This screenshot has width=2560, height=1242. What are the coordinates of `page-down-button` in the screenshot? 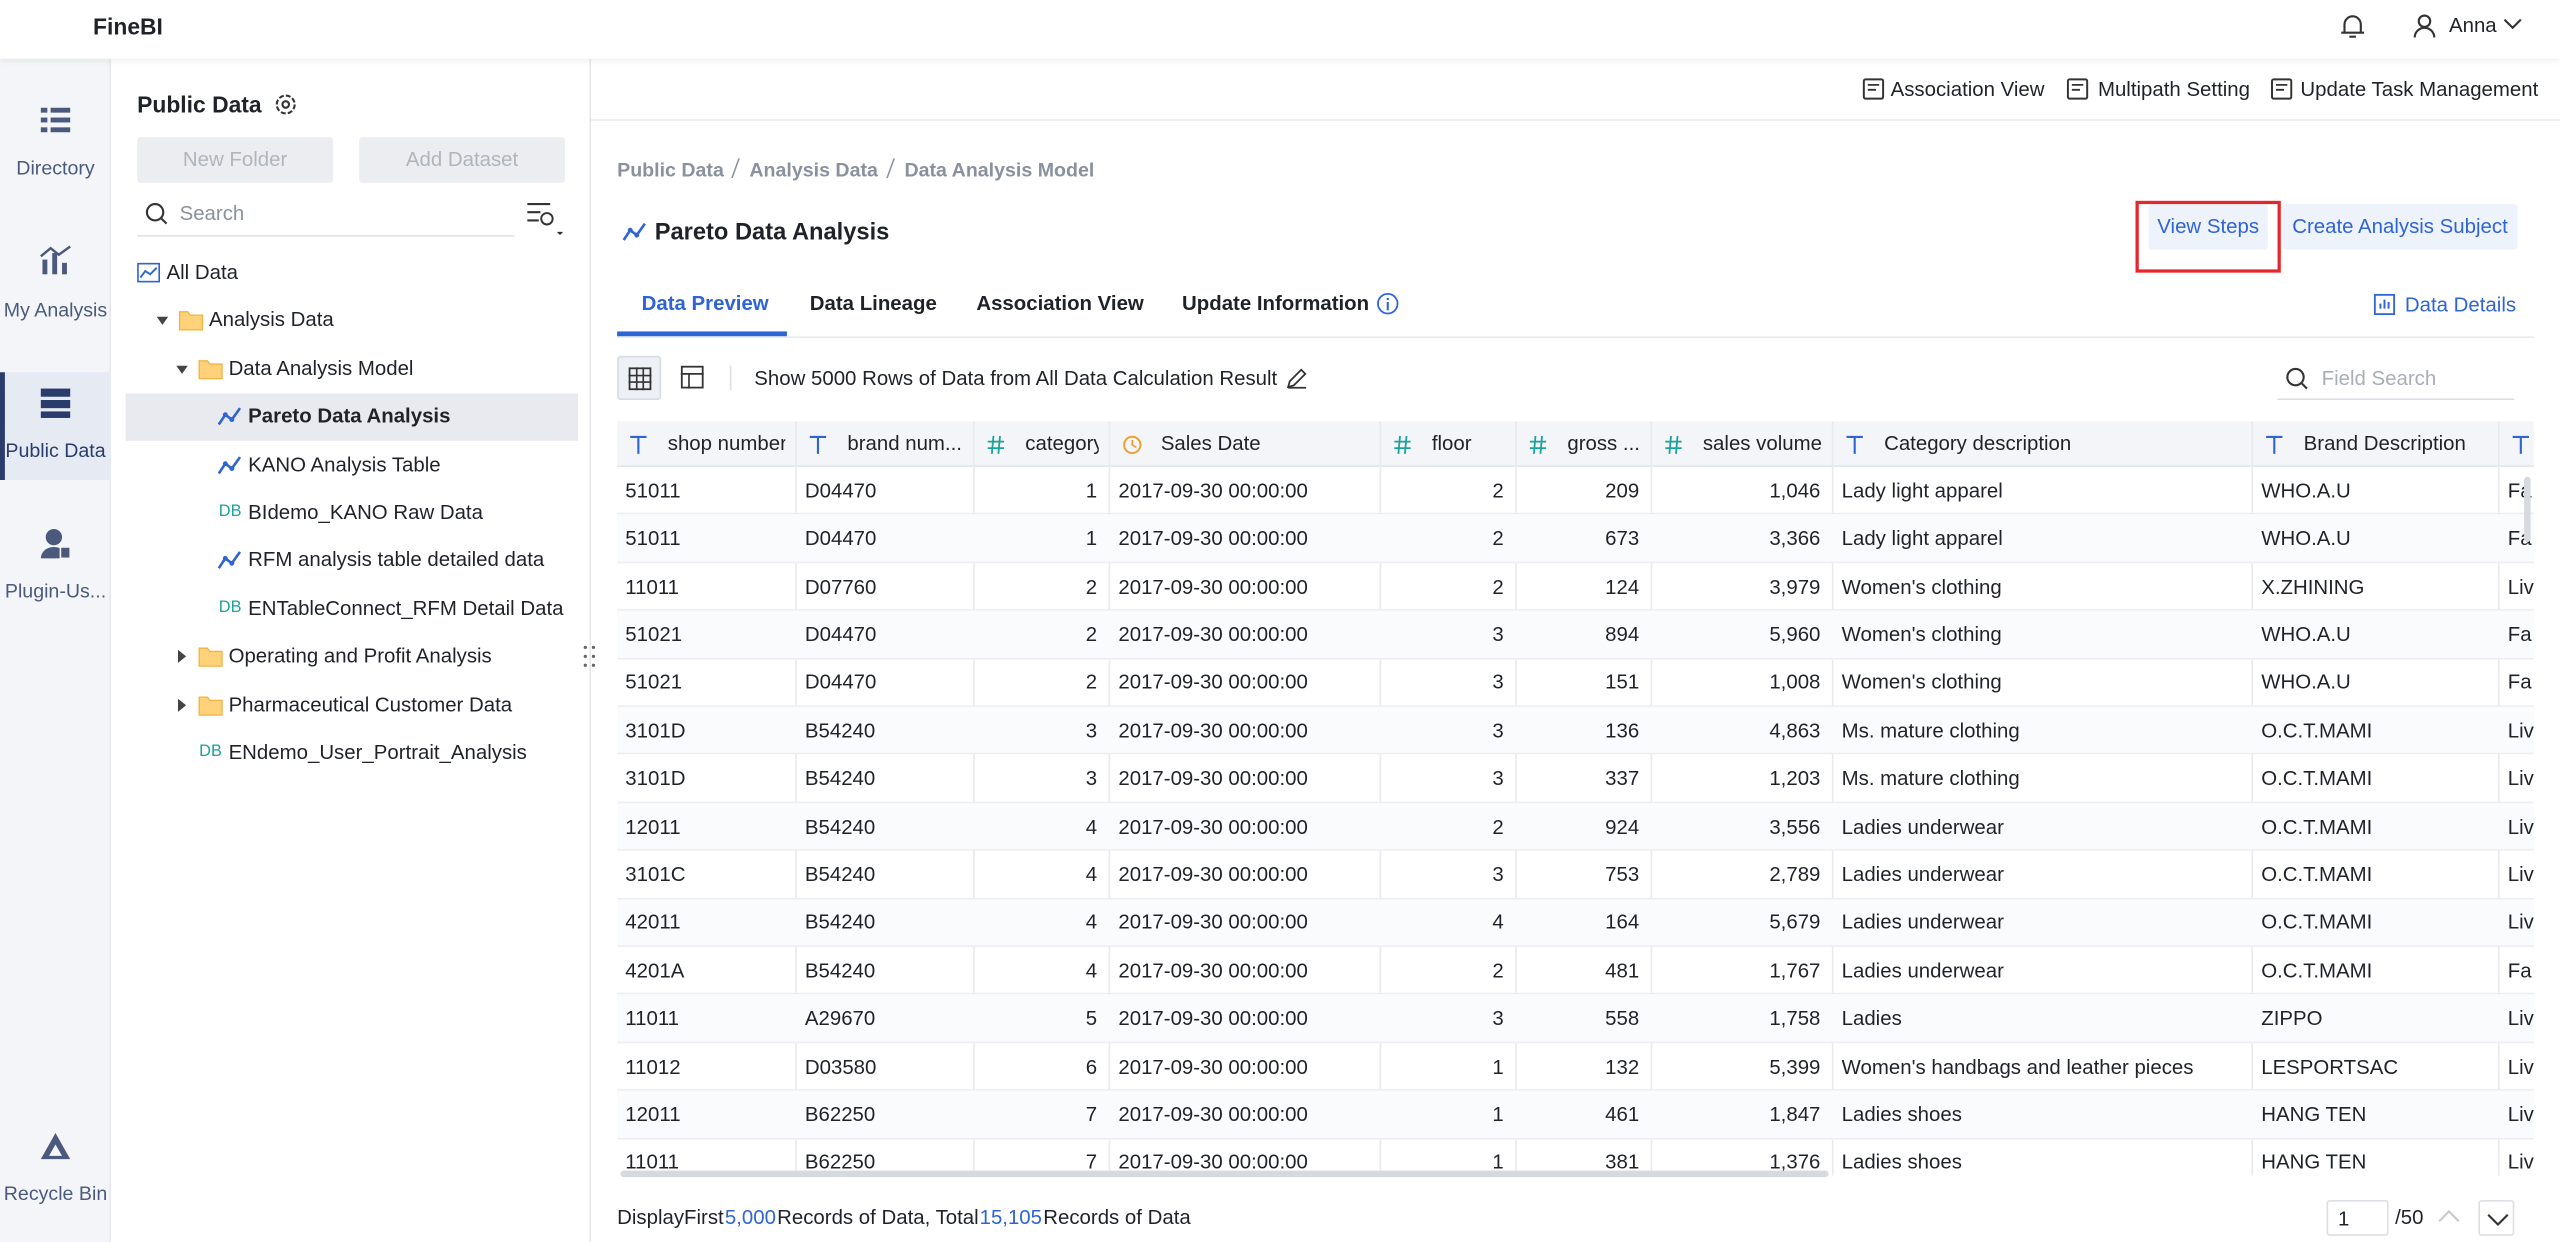 It's located at (2496, 1218).